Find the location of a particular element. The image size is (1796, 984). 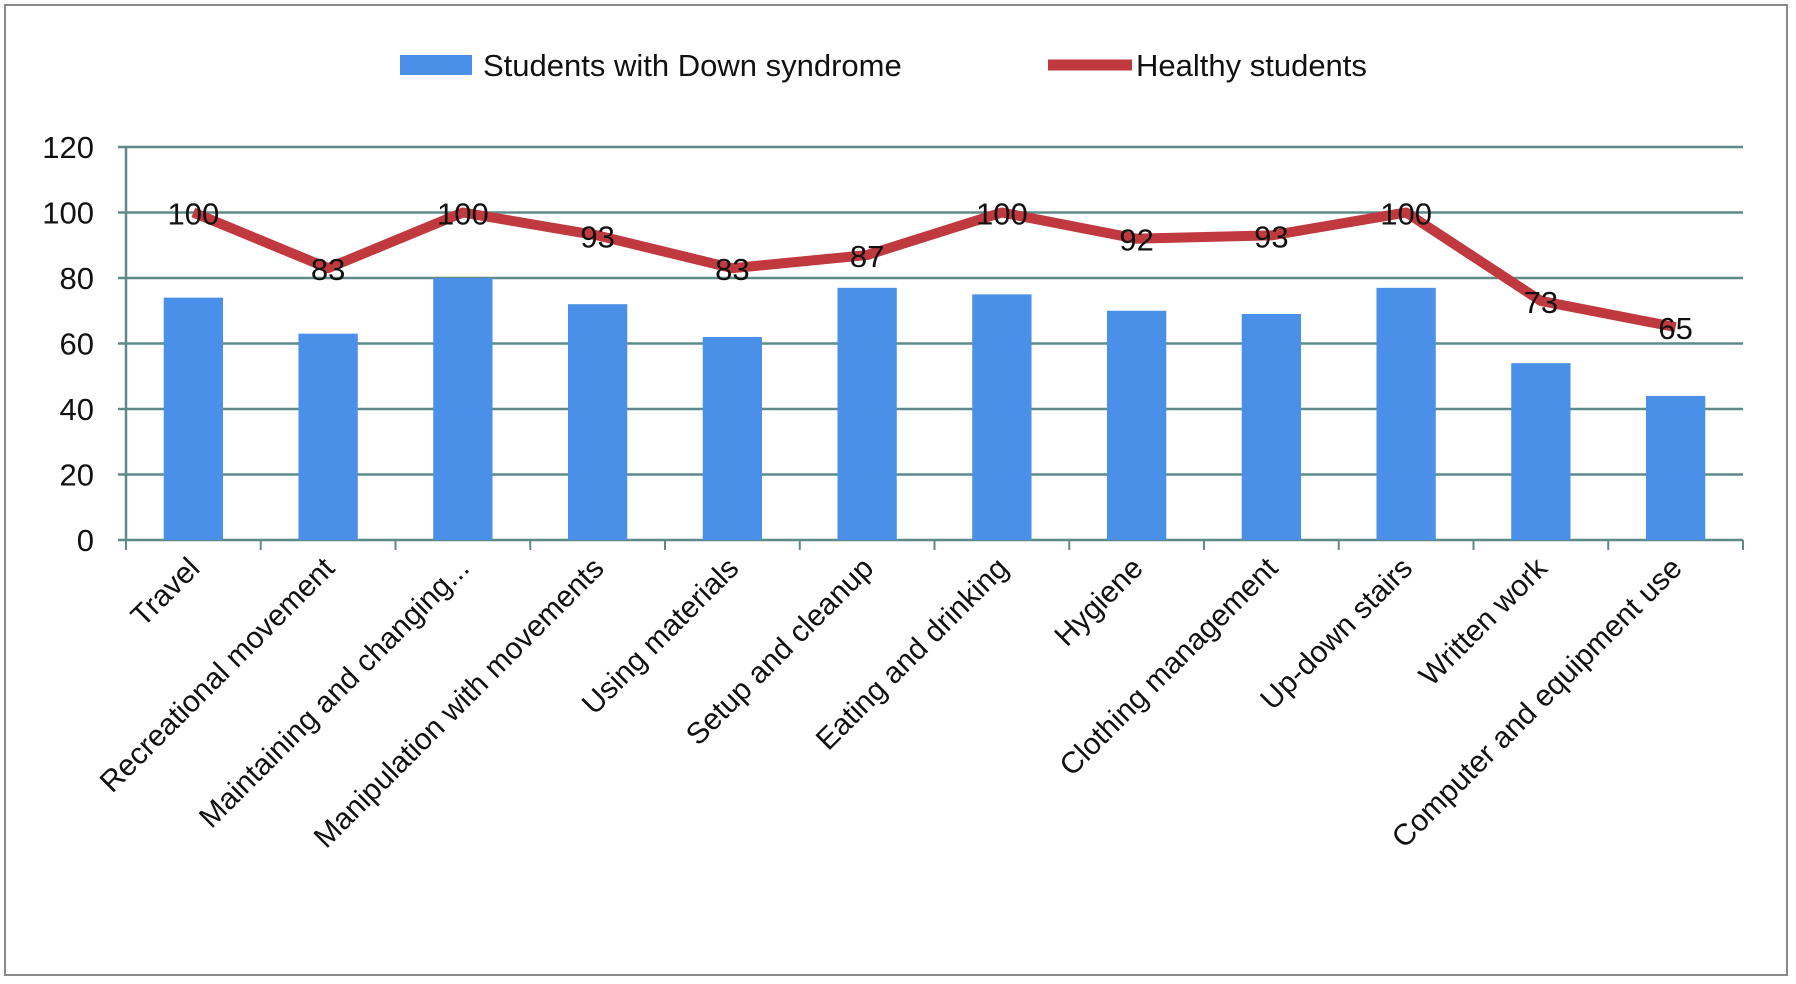

x-tick-label: Manipulation with movements is located at coordinates (459, 703).